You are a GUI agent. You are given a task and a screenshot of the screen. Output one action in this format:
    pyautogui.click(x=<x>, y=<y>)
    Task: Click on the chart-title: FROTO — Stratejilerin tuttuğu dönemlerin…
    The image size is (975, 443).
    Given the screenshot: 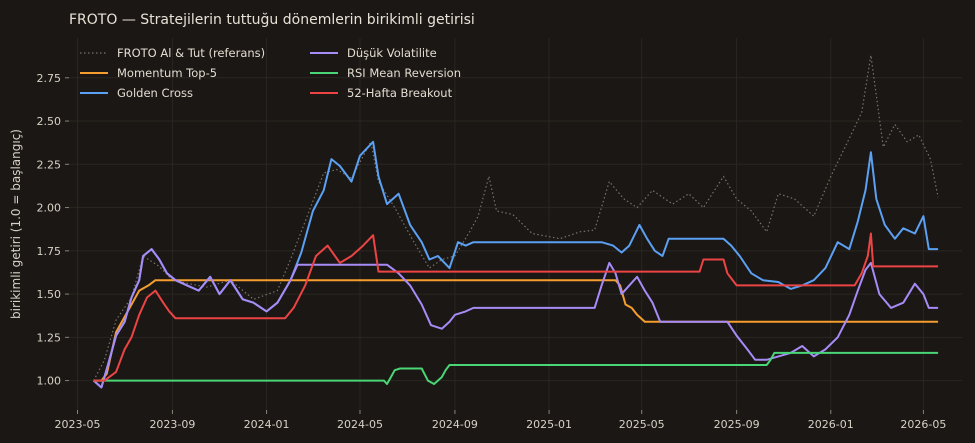 What is the action you would take?
    pyautogui.click(x=272, y=20)
    